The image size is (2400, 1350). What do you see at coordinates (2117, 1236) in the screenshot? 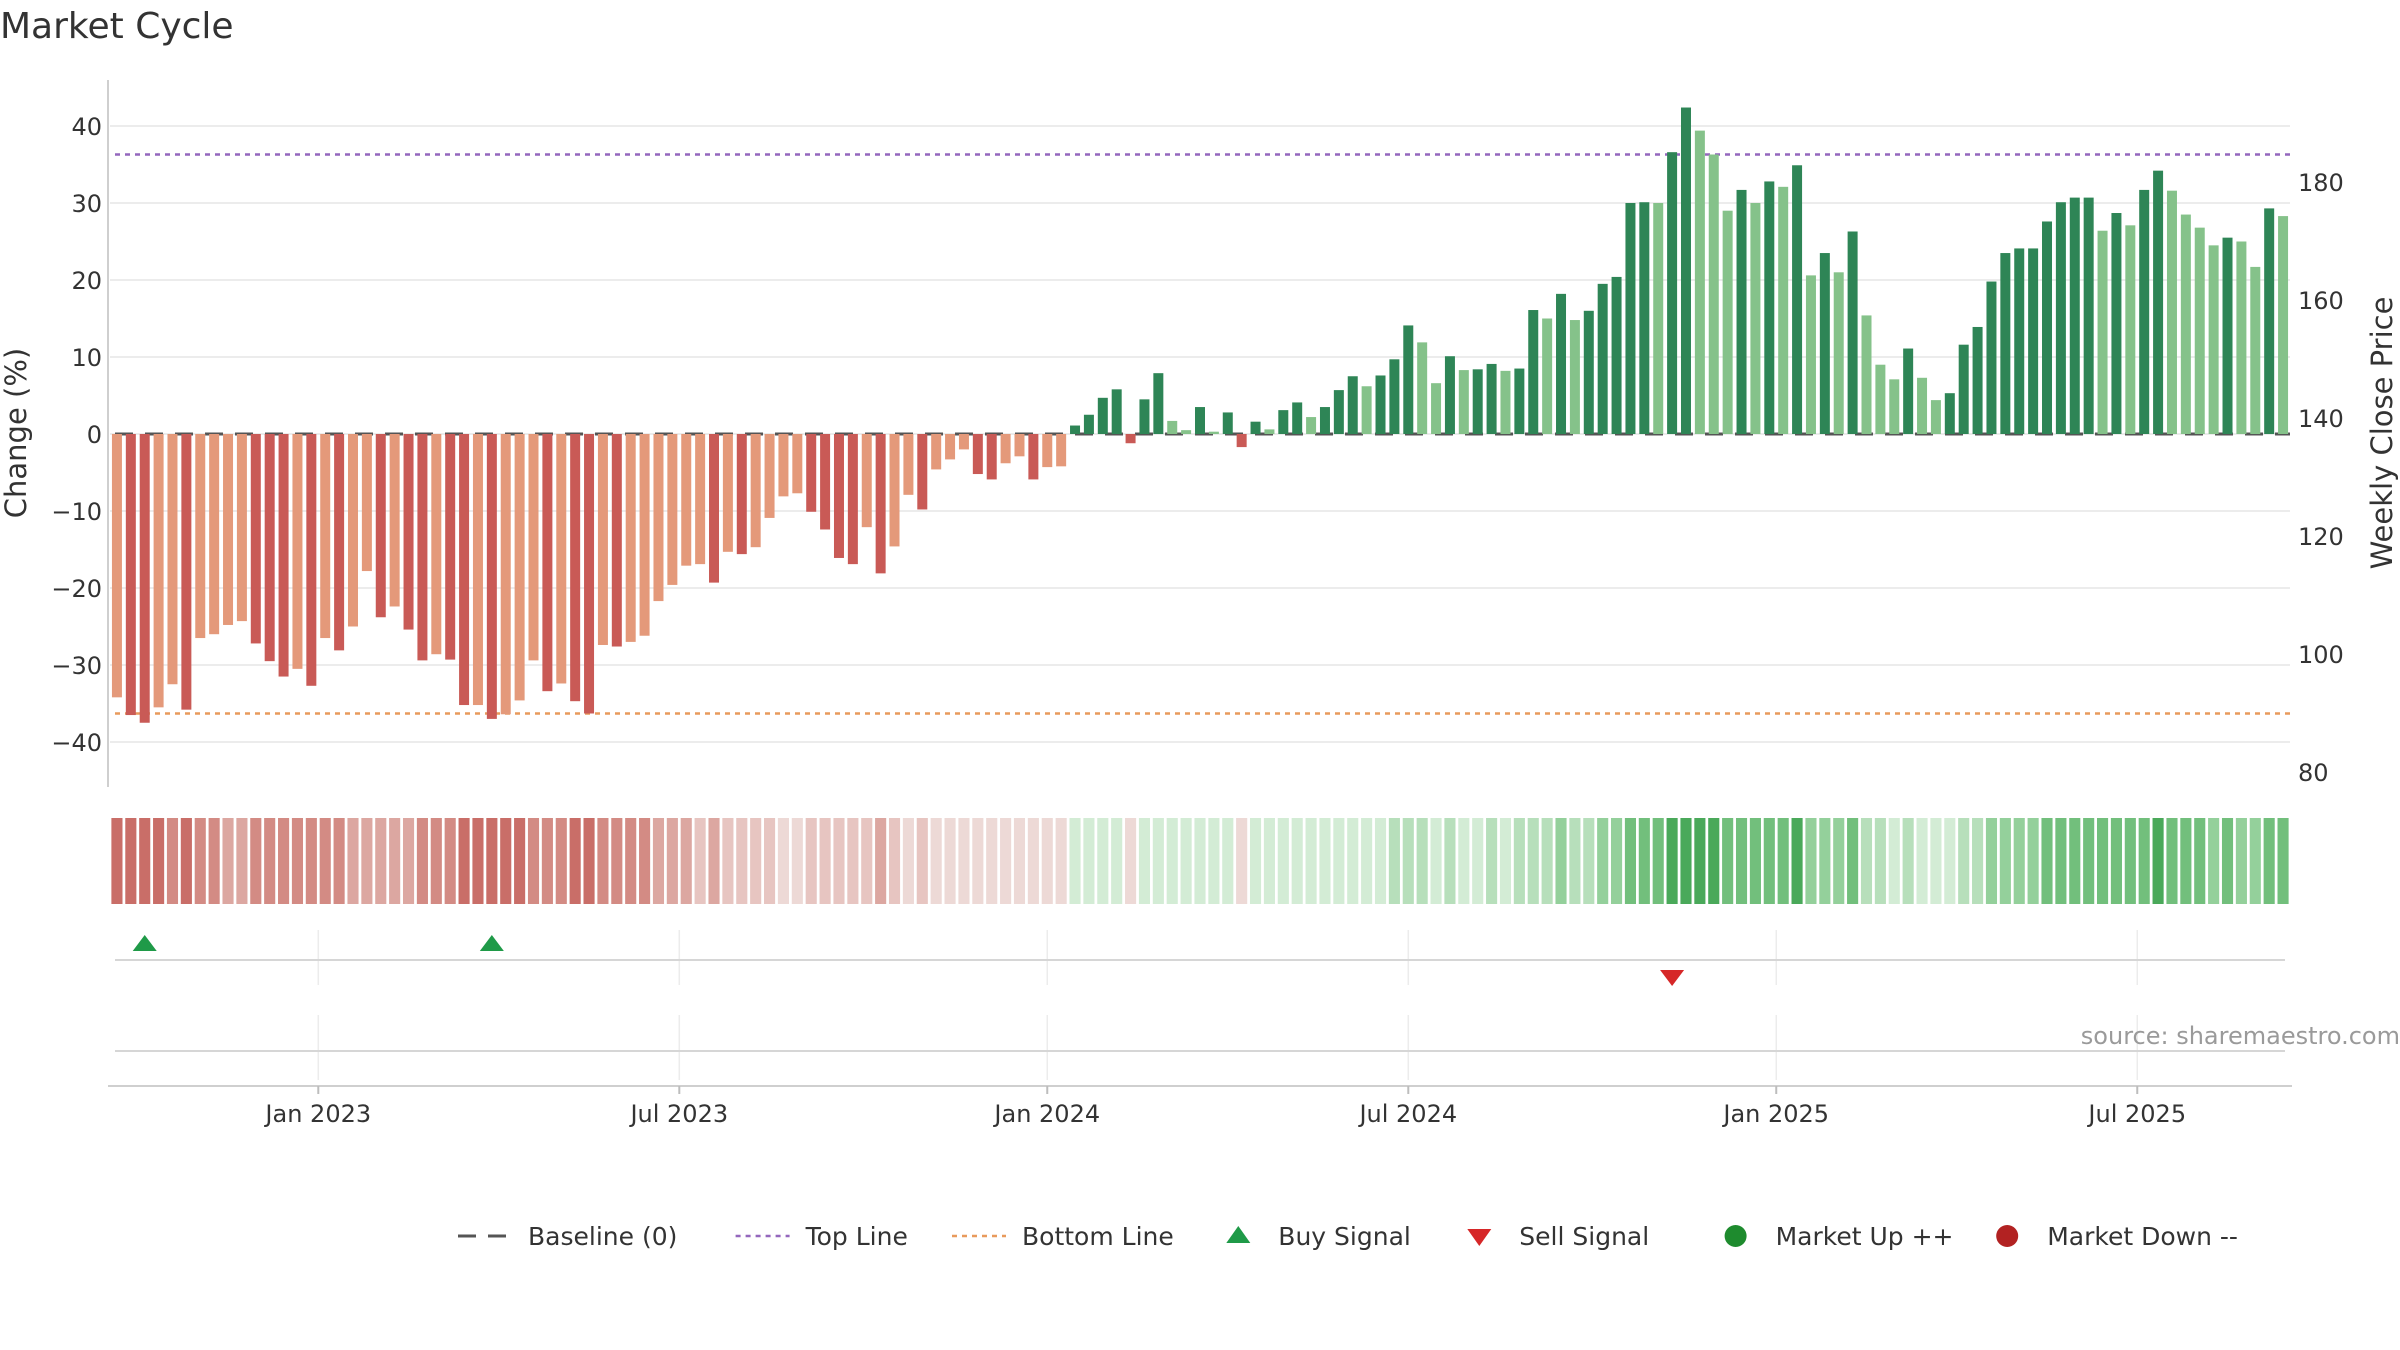
I see `legend-item: Market Down --` at bounding box center [2117, 1236].